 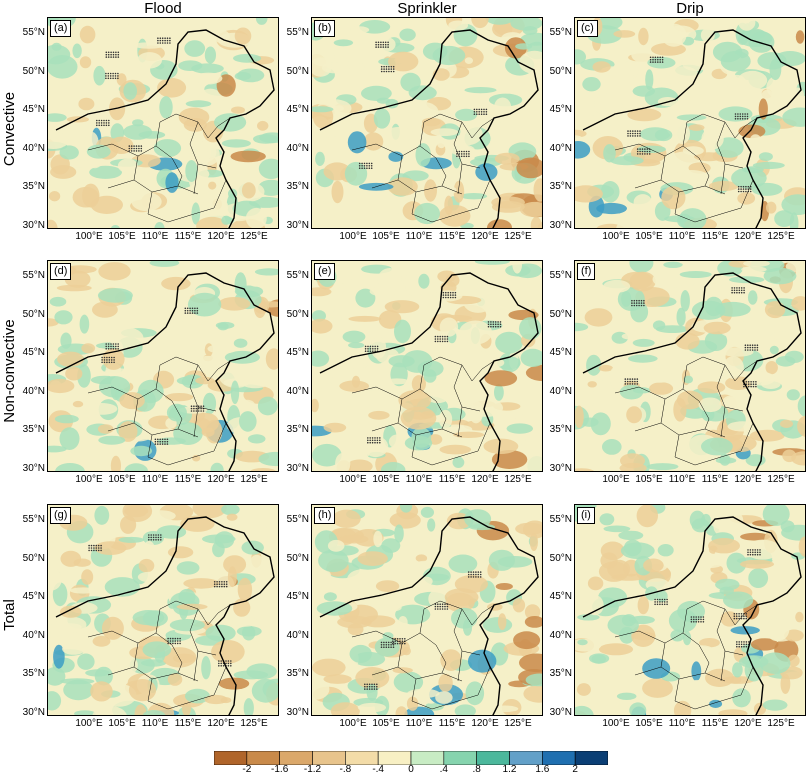 What do you see at coordinates (325, 271) in the screenshot?
I see `panel-label: (e)` at bounding box center [325, 271].